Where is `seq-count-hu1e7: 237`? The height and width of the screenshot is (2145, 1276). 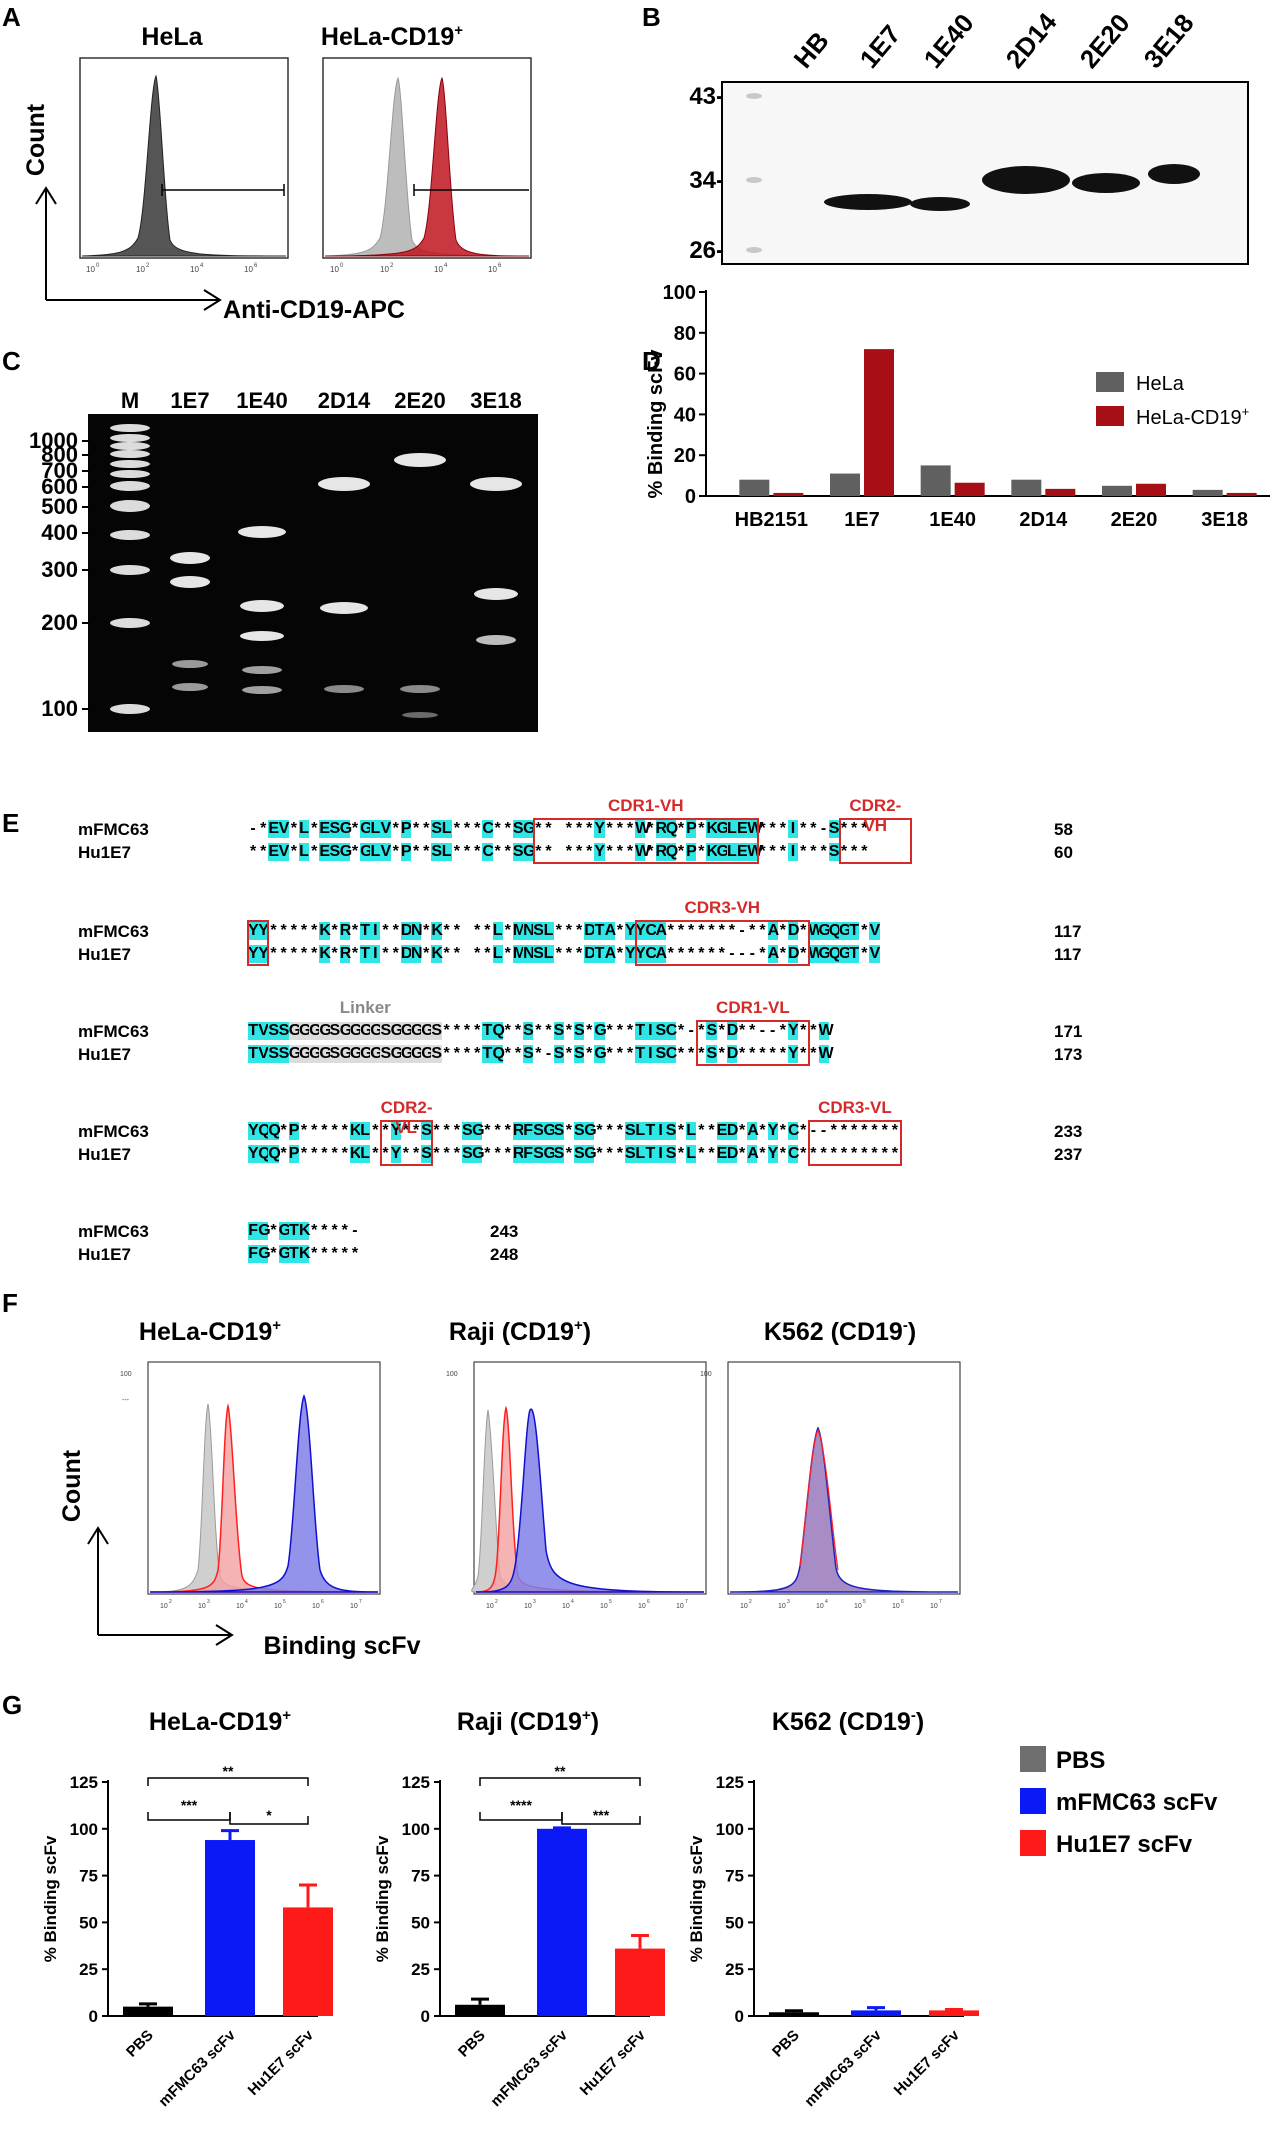 seq-count-hu1e7: 237 is located at coordinates (1068, 1154).